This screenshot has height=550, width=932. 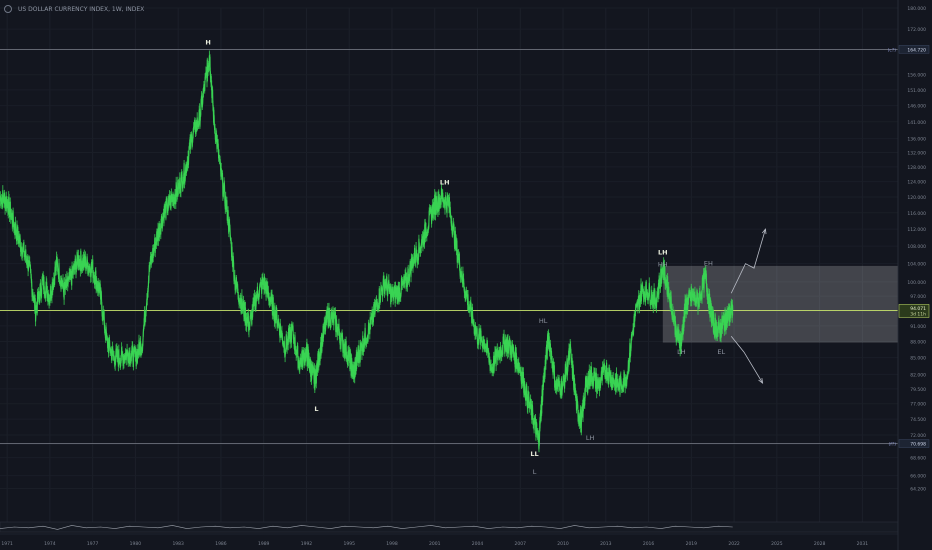 I want to click on oscillator-background, so click(x=449, y=527).